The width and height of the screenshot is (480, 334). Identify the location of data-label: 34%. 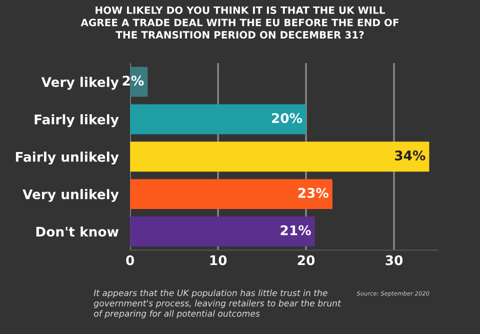
(410, 155).